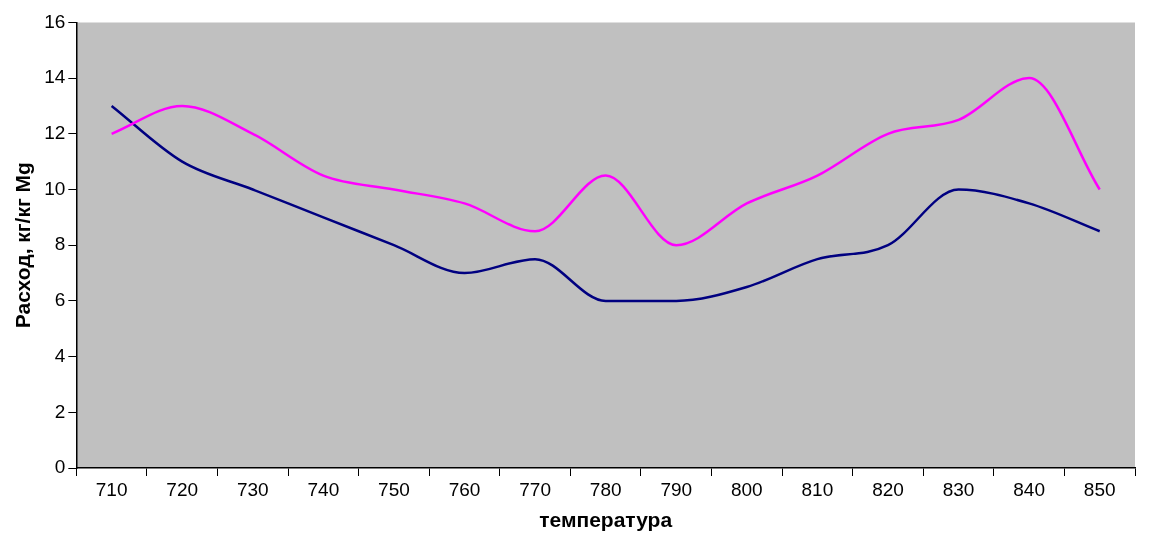  What do you see at coordinates (394, 489) in the screenshot?
I see `x-tick-label: 750` at bounding box center [394, 489].